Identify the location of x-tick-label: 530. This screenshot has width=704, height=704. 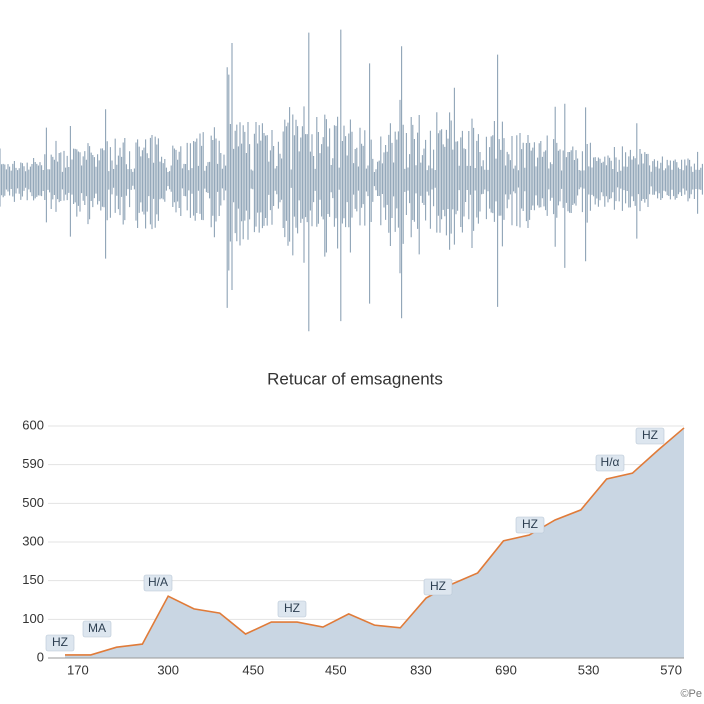
(589, 669).